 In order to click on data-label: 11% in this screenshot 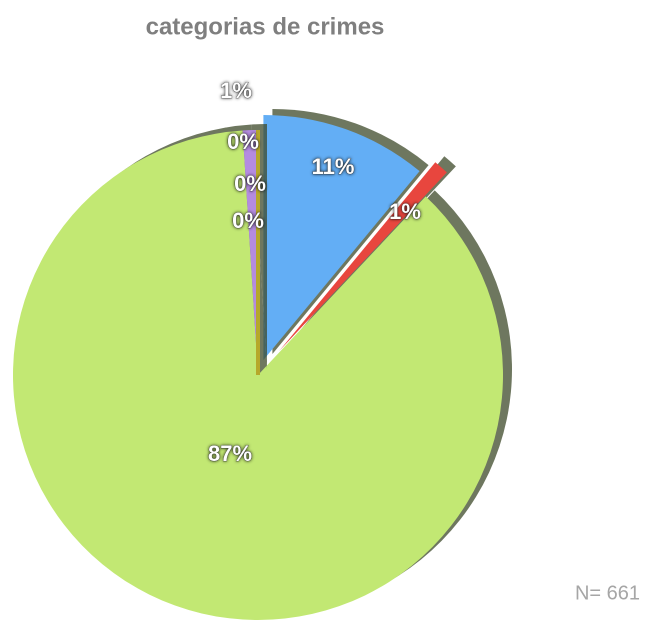, I will do `click(333, 166)`.